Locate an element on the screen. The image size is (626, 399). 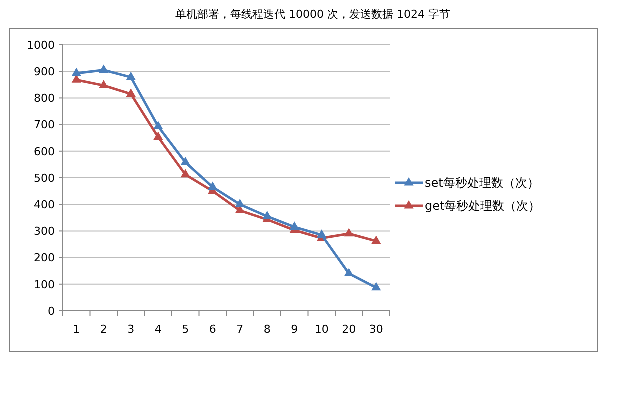
x-tick-label: 20 is located at coordinates (349, 329).